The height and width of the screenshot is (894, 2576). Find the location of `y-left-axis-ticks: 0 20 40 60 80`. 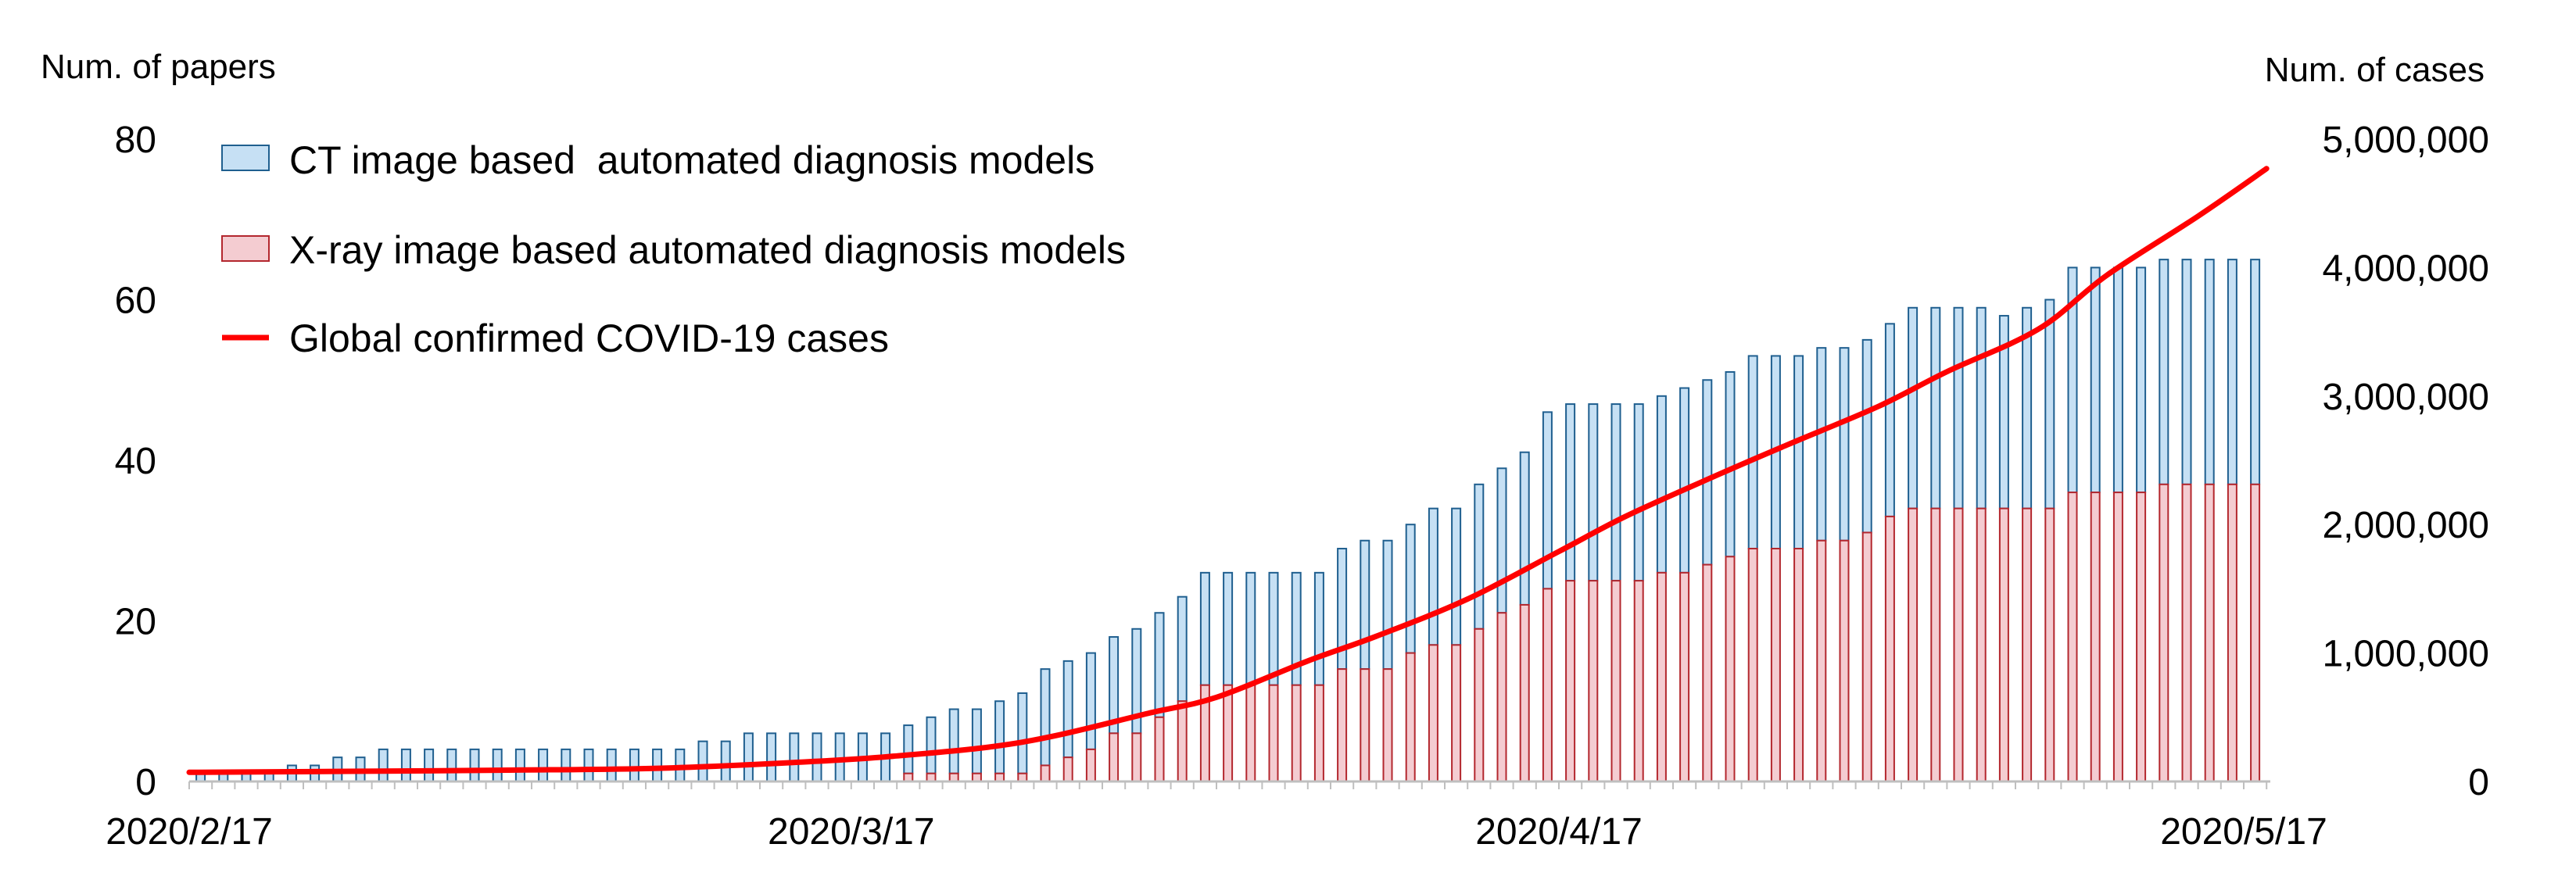

y-left-axis-ticks: 0 20 40 60 80 is located at coordinates (135, 461).